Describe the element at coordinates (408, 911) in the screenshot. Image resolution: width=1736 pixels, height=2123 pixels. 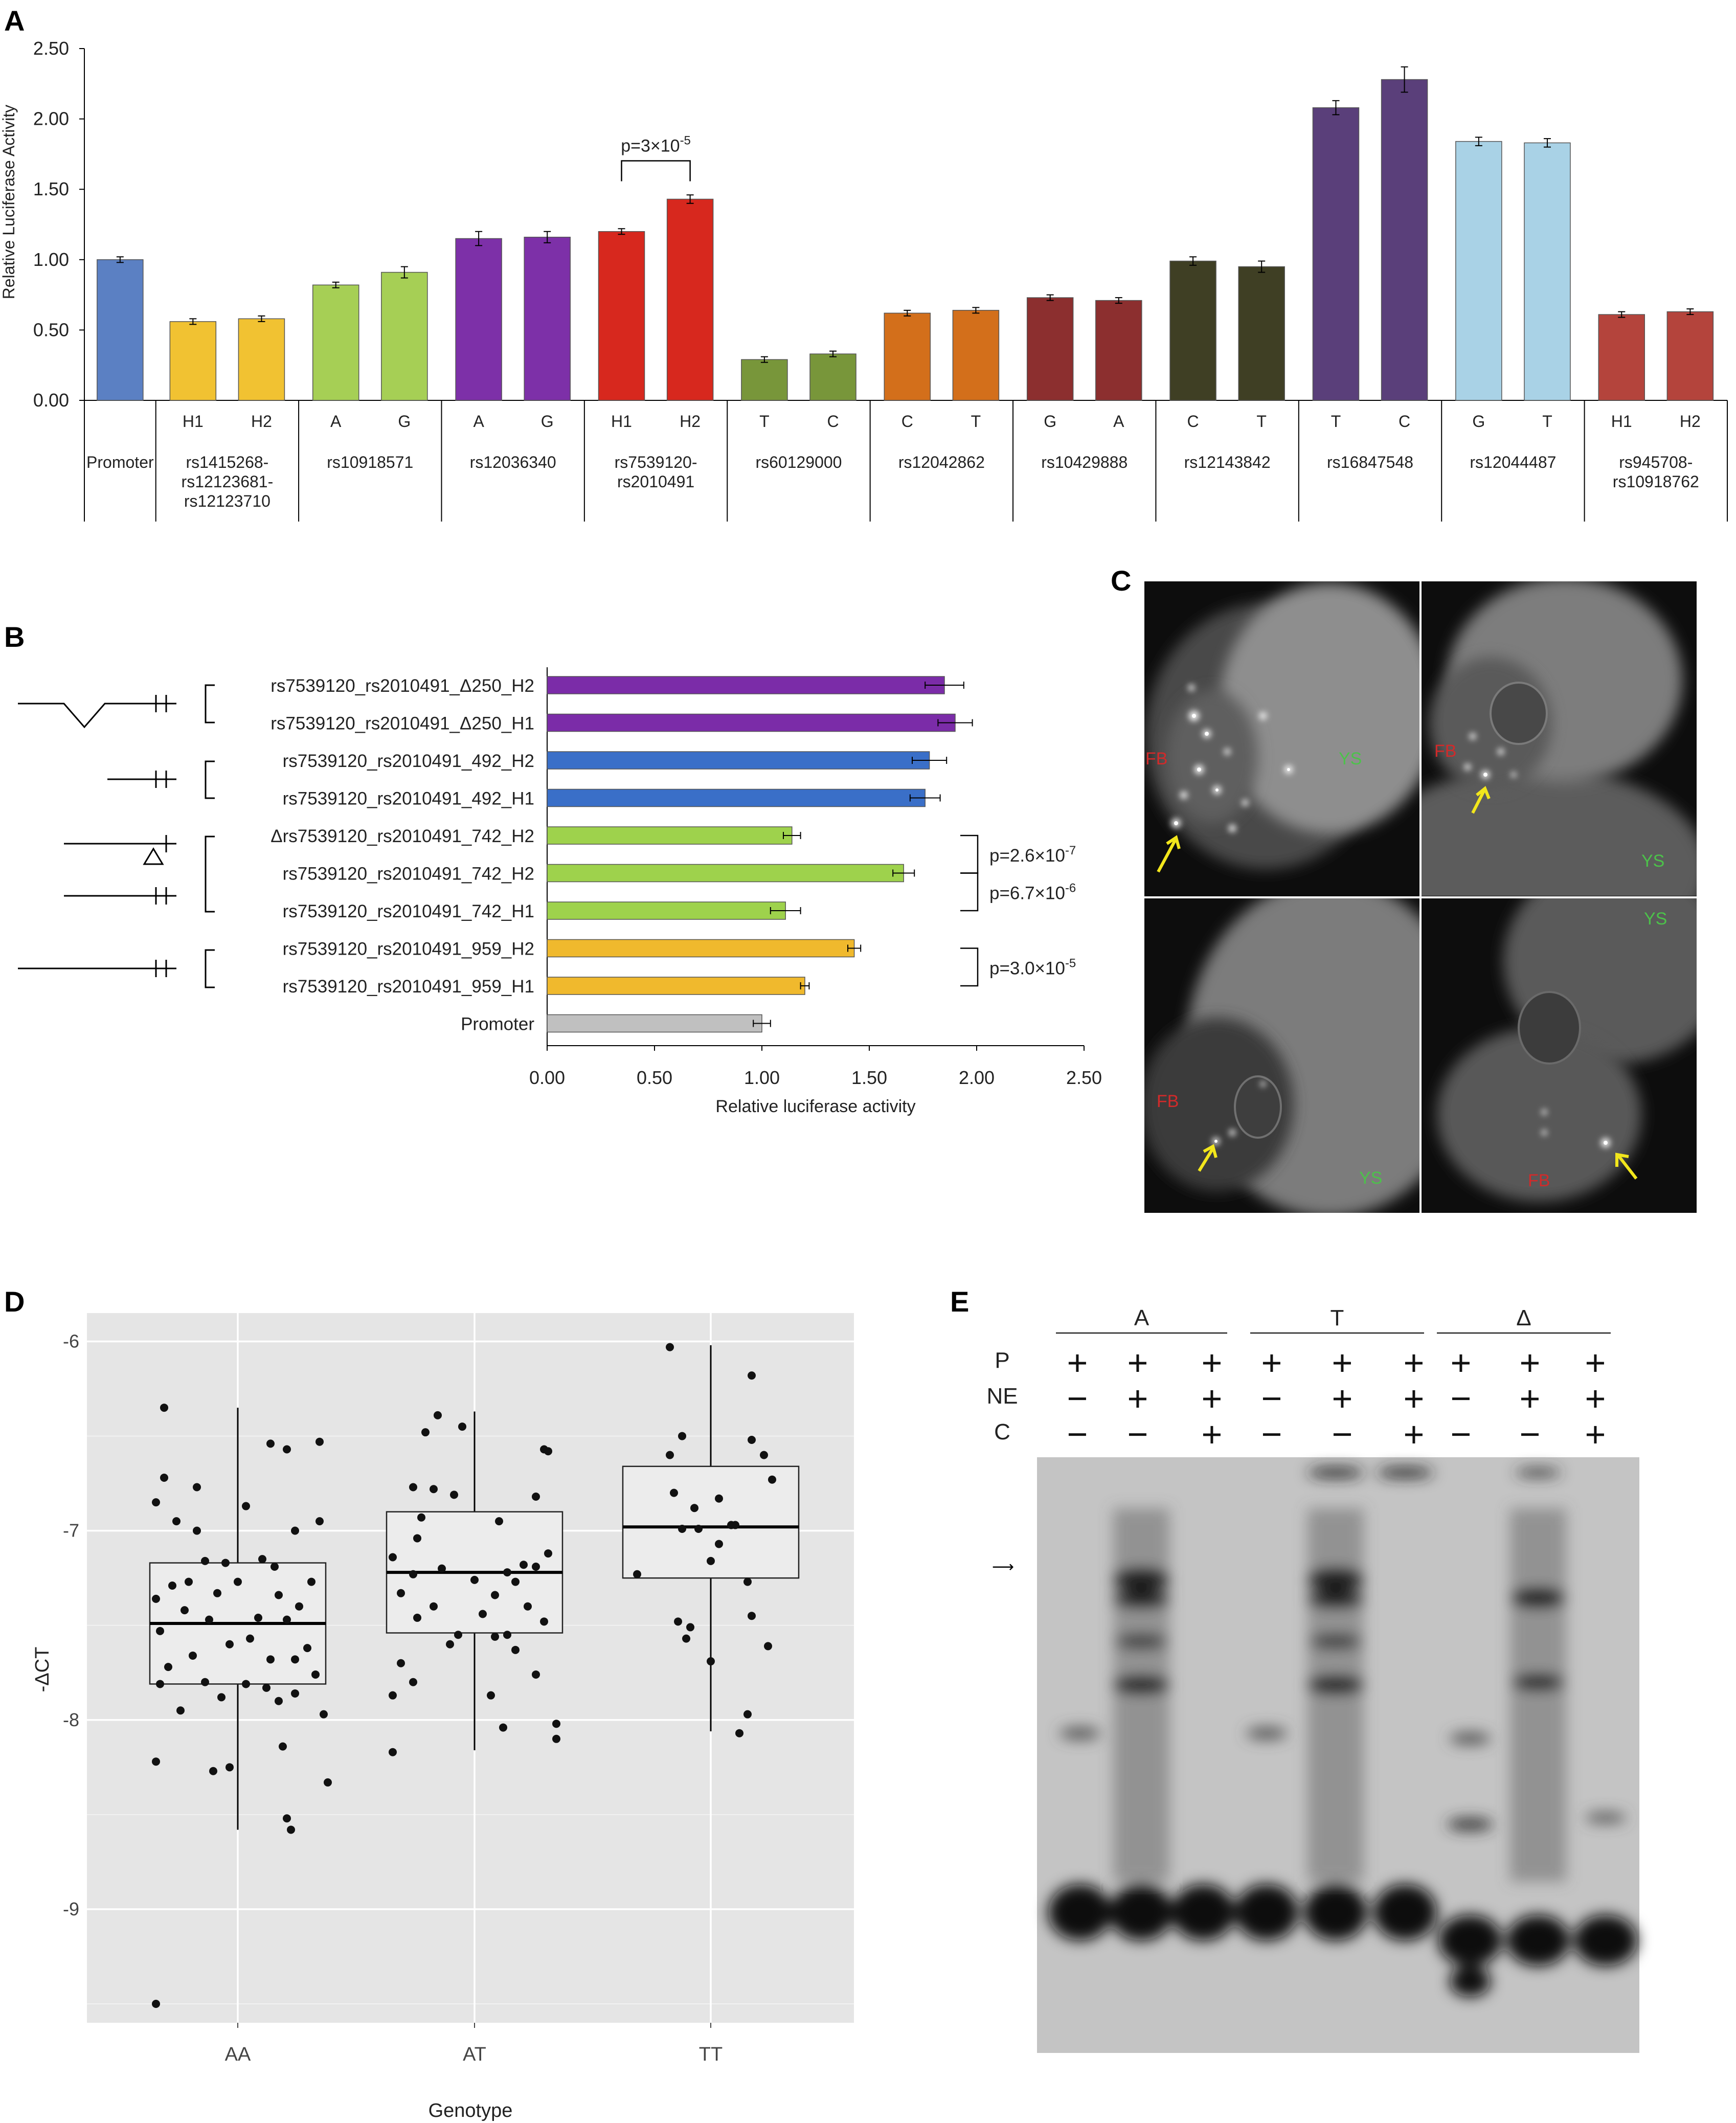
I see `row-label: rs7539120_rs2010491_742_H1` at that location.